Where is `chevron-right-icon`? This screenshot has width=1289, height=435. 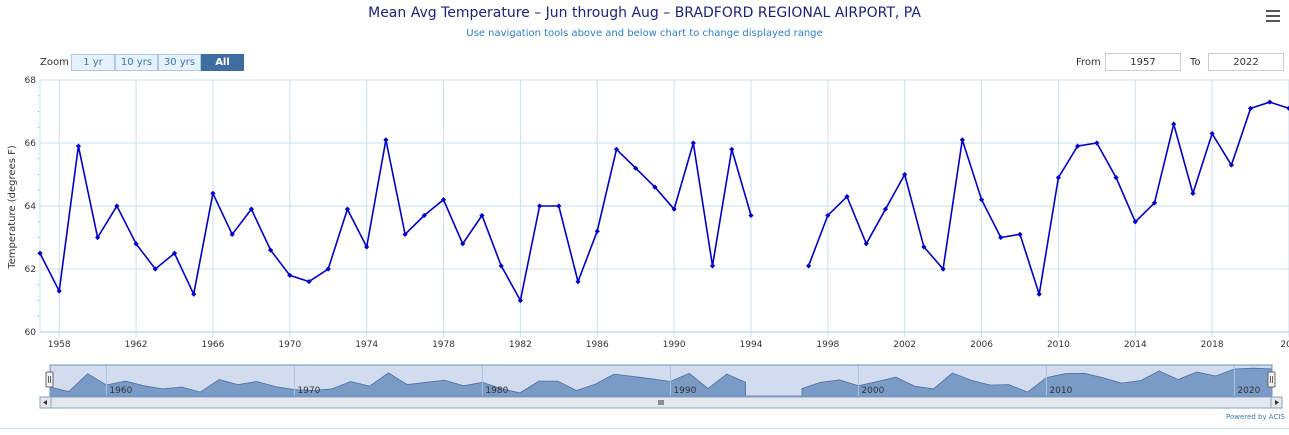
chevron-right-icon is located at coordinates (1277, 402).